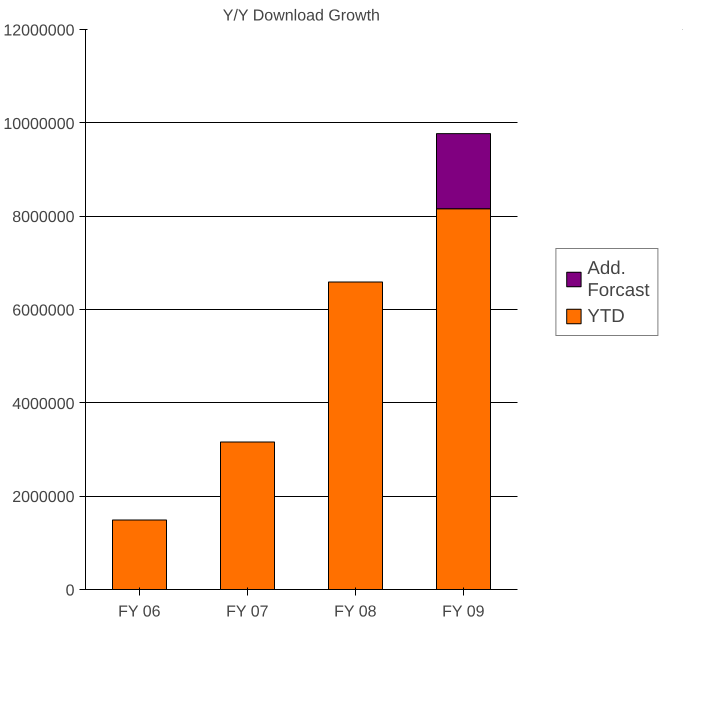  Describe the element at coordinates (70, 591) in the screenshot. I see `y-tick-label: 0` at that location.